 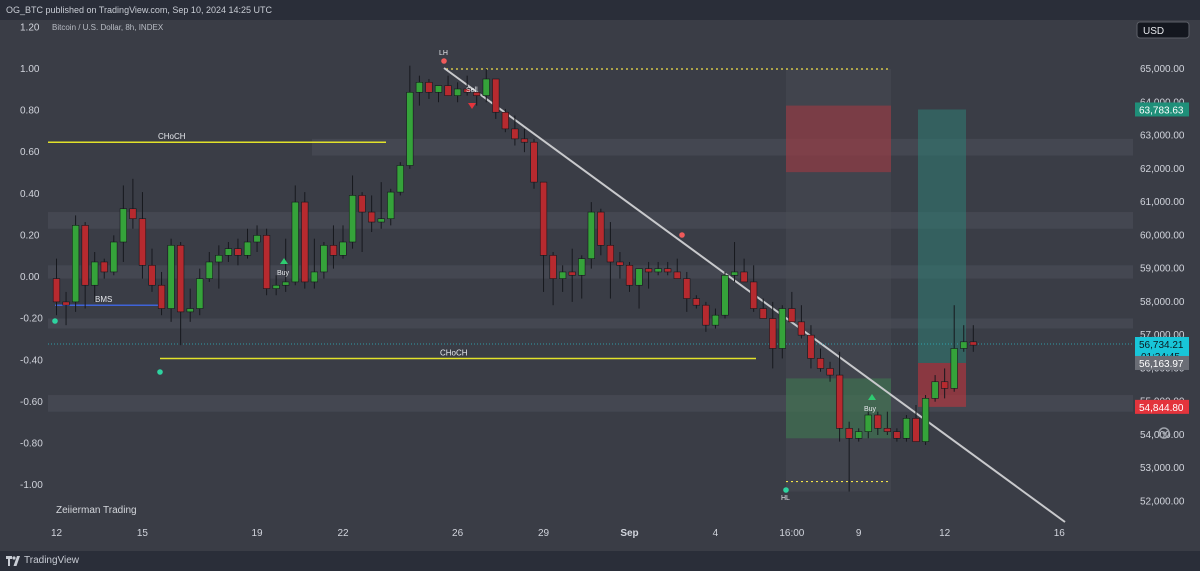 I want to click on left-tick-label: 0.00, so click(x=30, y=277).